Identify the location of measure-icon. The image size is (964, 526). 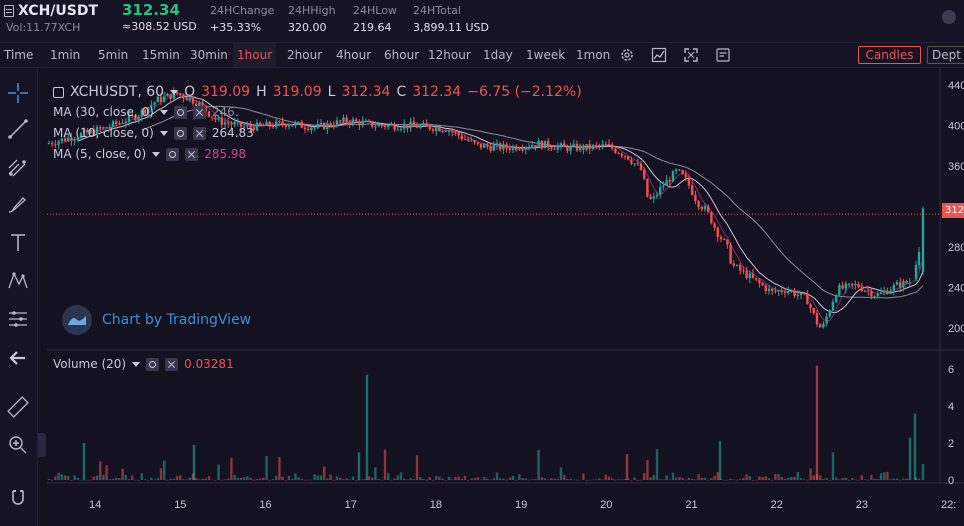
(18, 319).